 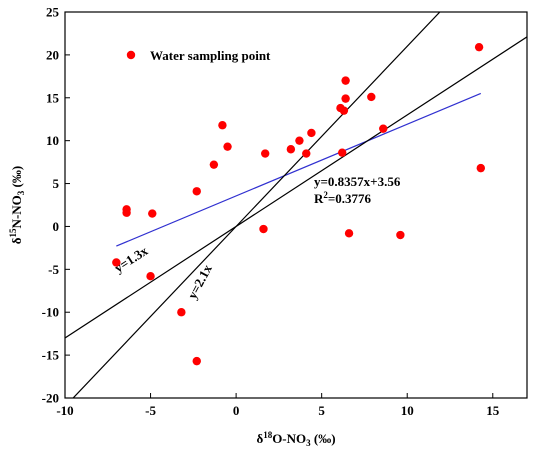 I want to click on legend-label: Water sampling point, so click(x=210, y=55).